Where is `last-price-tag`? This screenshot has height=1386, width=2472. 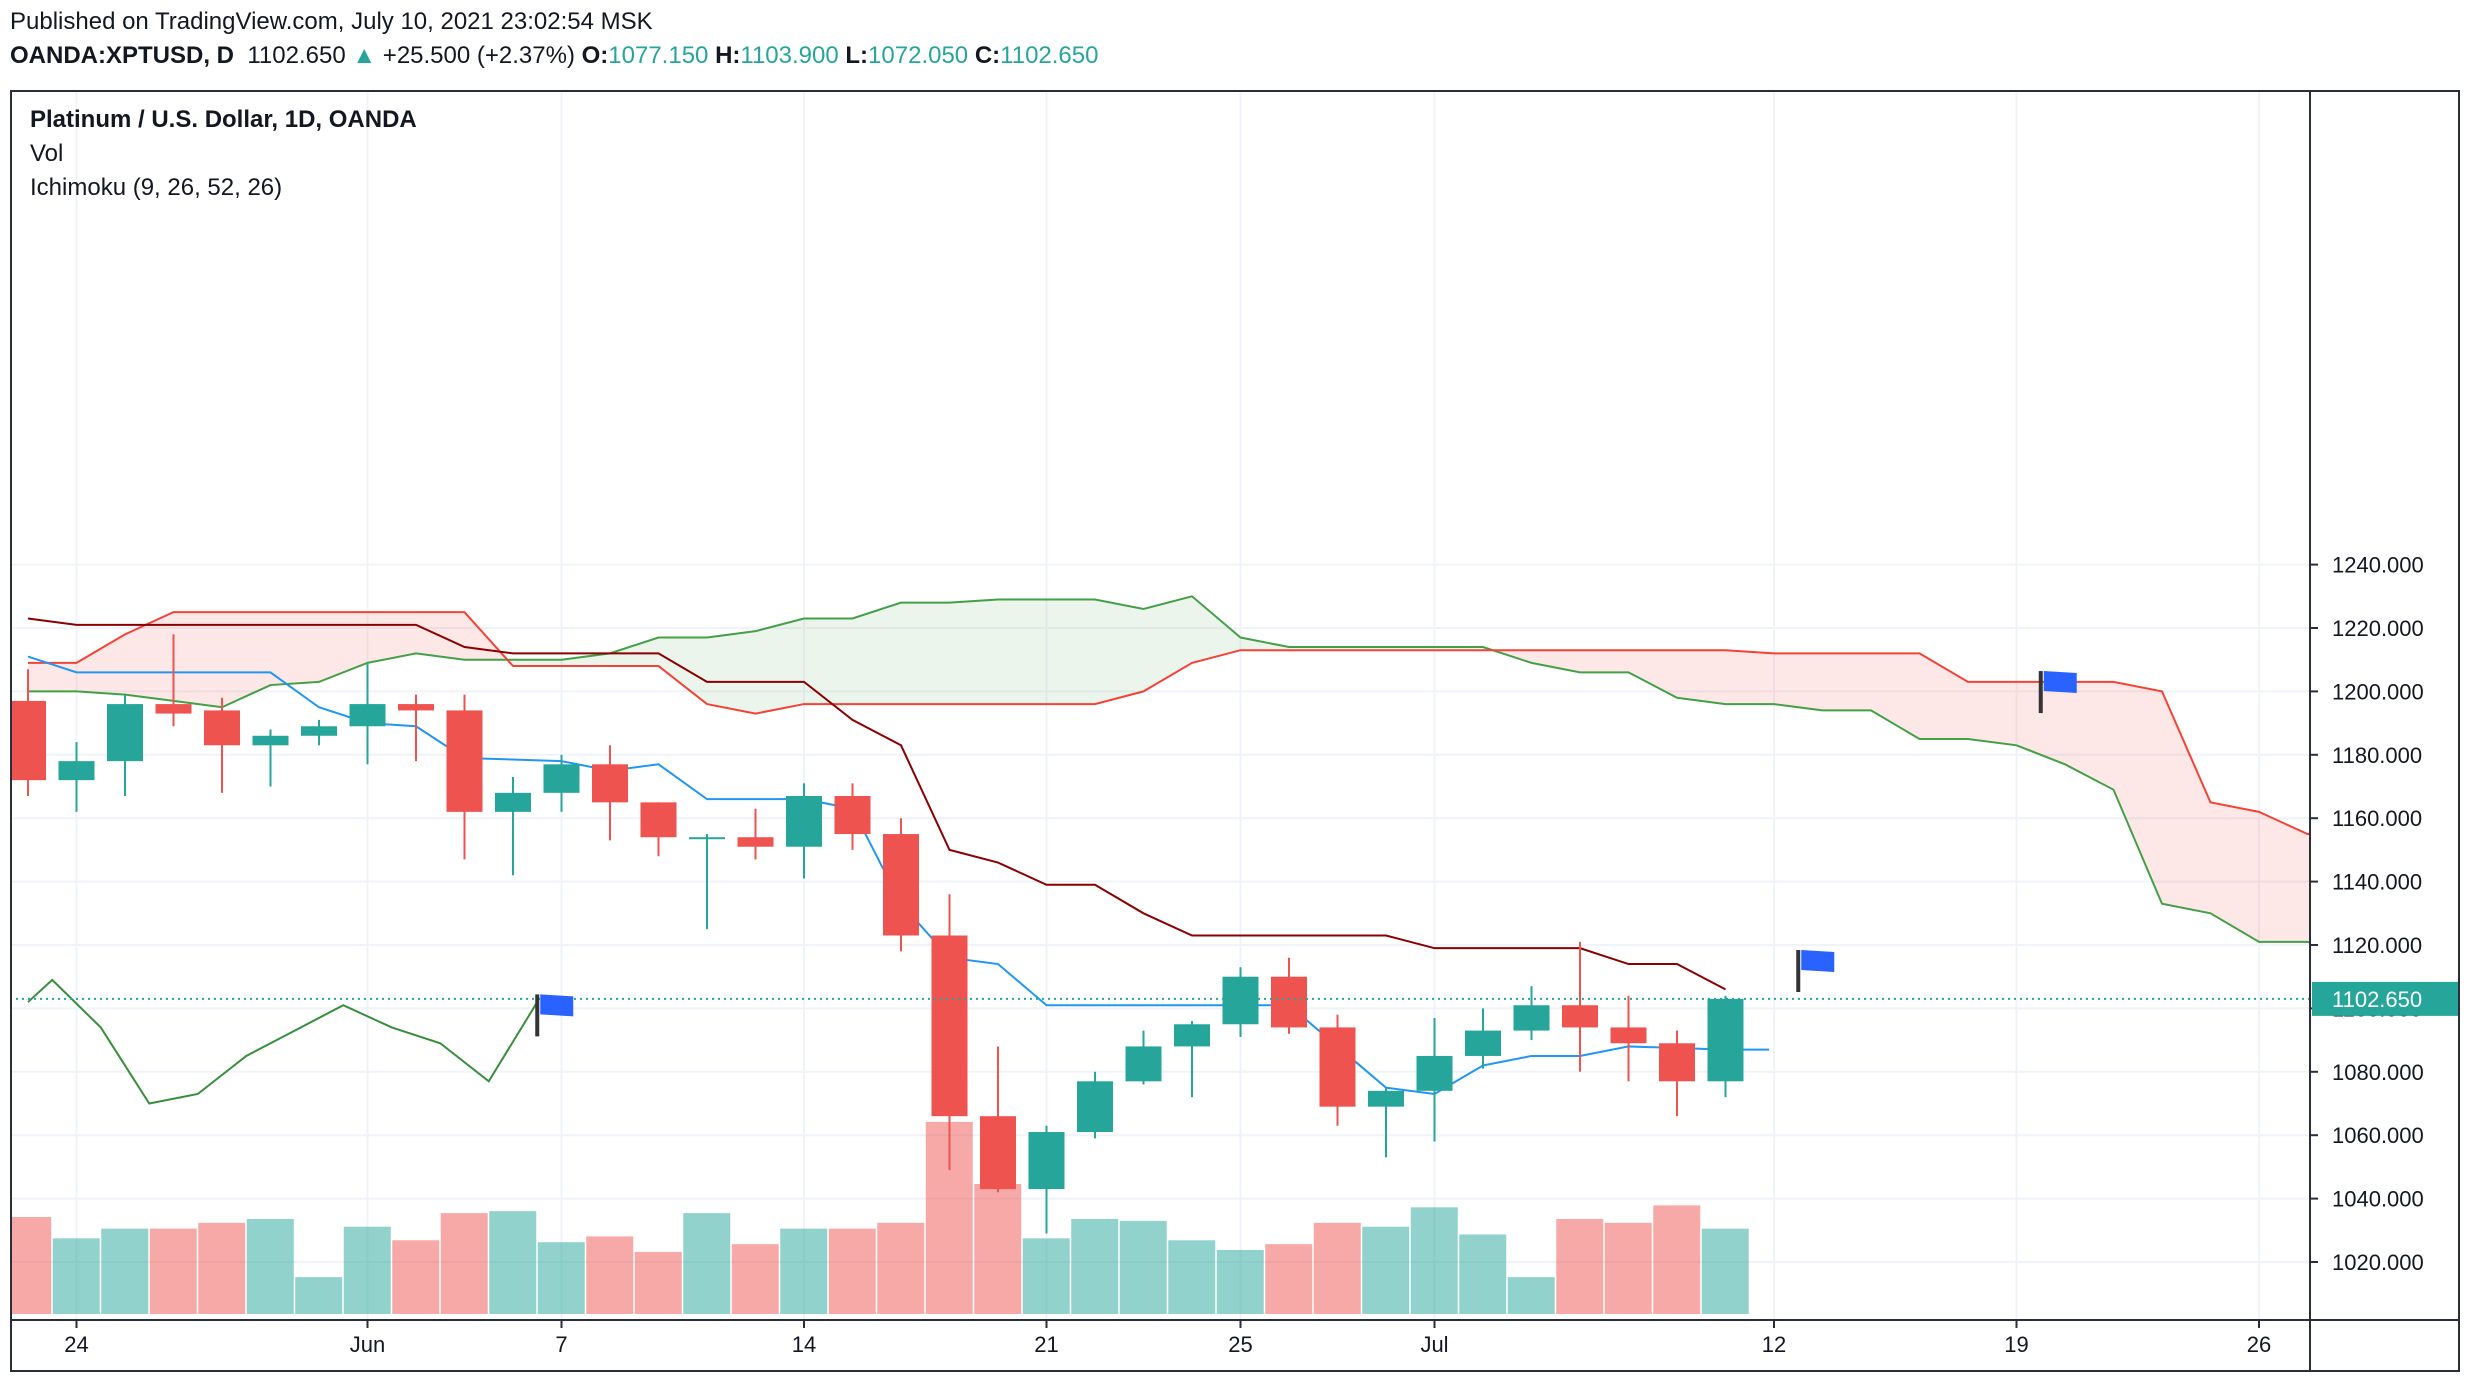 last-price-tag is located at coordinates (2385, 998).